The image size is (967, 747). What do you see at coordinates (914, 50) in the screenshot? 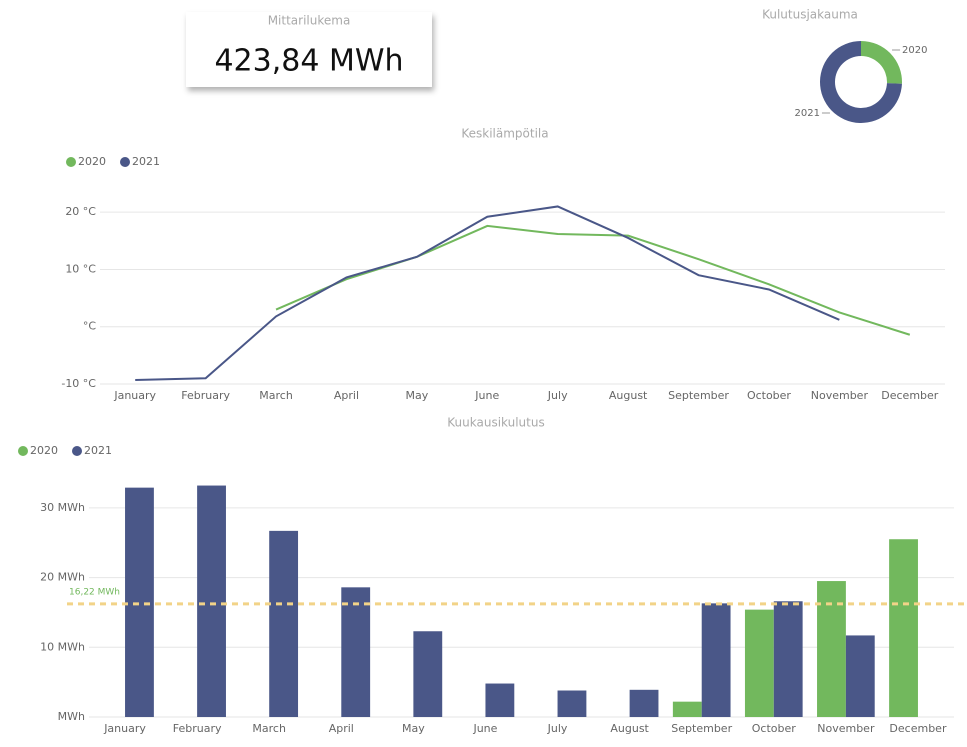
I see `slice-label: 2020` at bounding box center [914, 50].